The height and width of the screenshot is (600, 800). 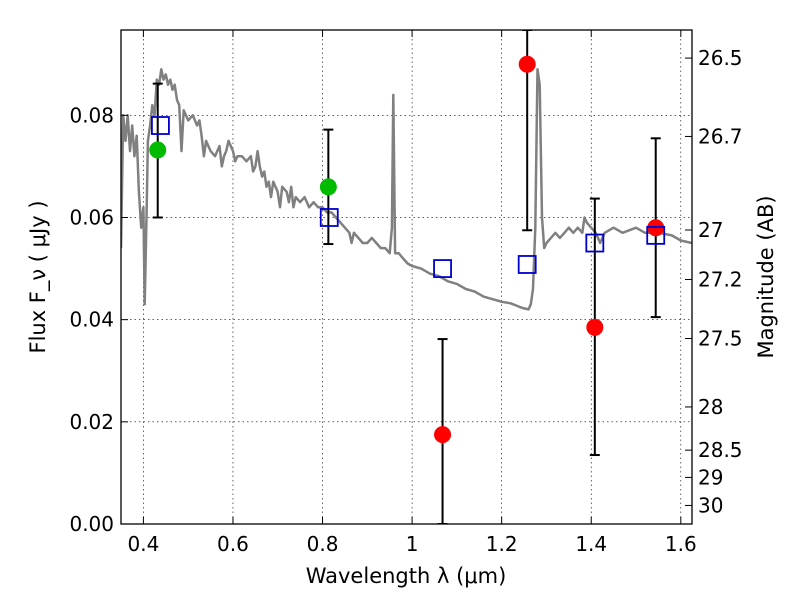 I want to click on y2-tick-label: 26.5, so click(x=720, y=58).